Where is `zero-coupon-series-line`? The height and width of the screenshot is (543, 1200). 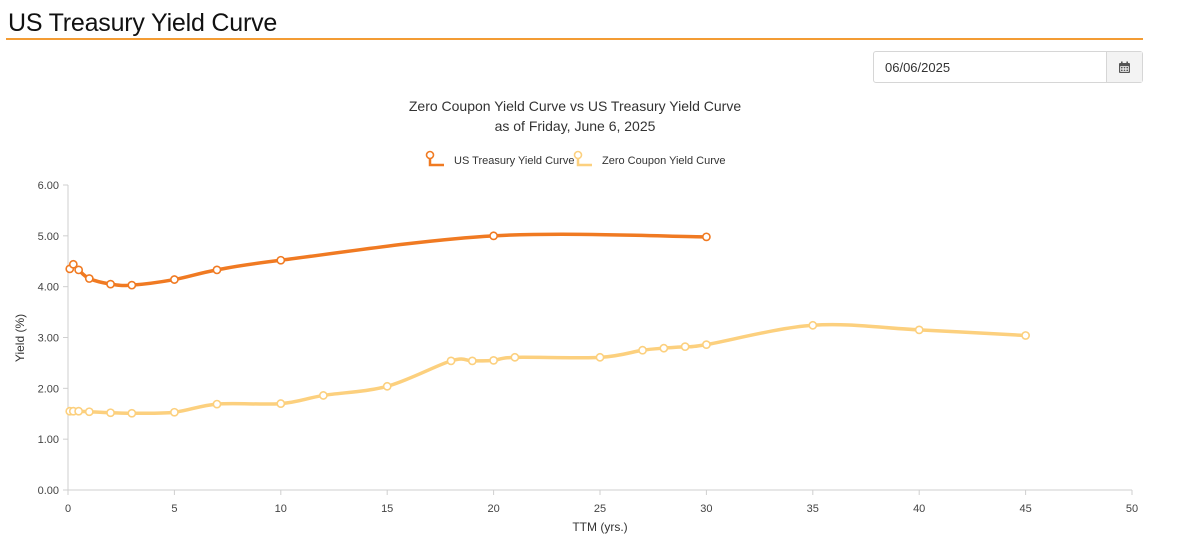 zero-coupon-series-line is located at coordinates (548, 369).